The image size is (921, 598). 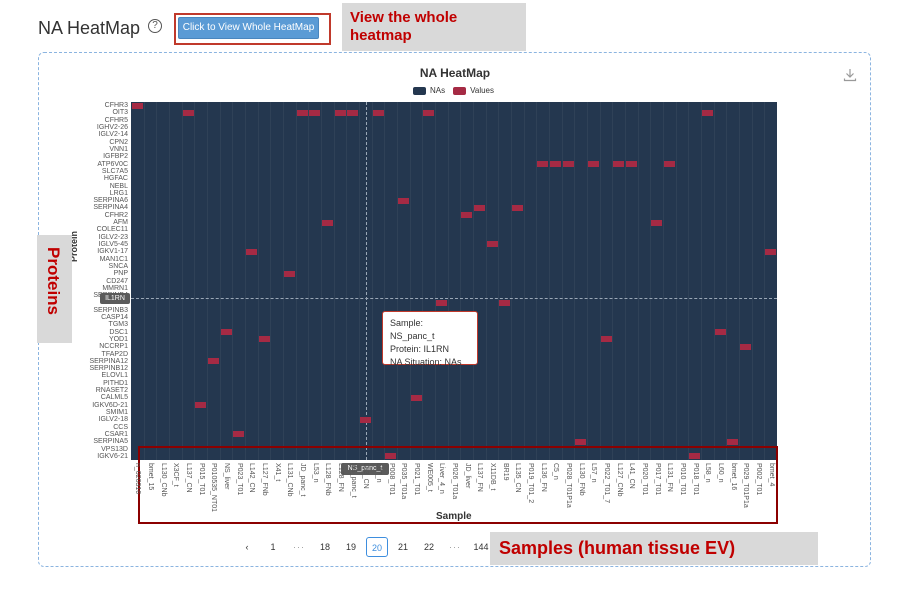 What do you see at coordinates (428, 547) in the screenshot?
I see `page-button-22: 22` at bounding box center [428, 547].